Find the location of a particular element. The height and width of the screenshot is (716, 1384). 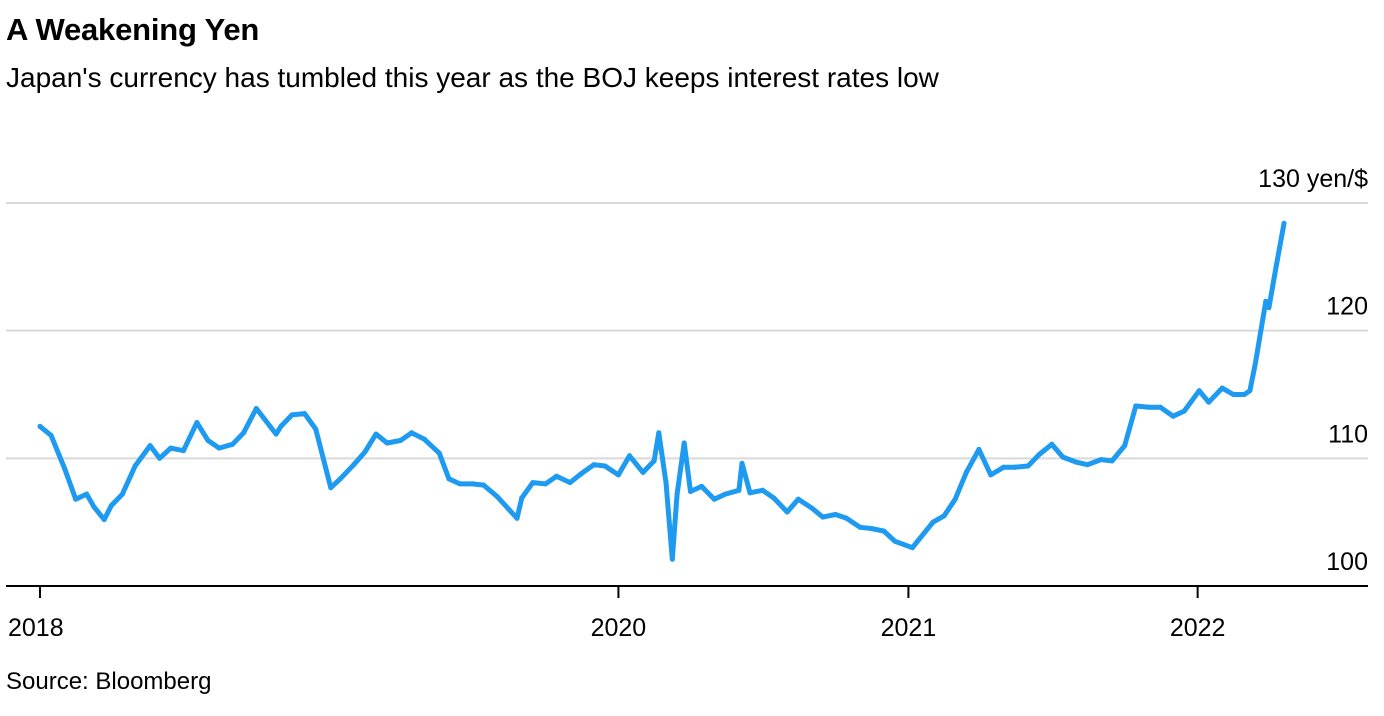

y-tick-label-100: 100 is located at coordinates (1347, 562).